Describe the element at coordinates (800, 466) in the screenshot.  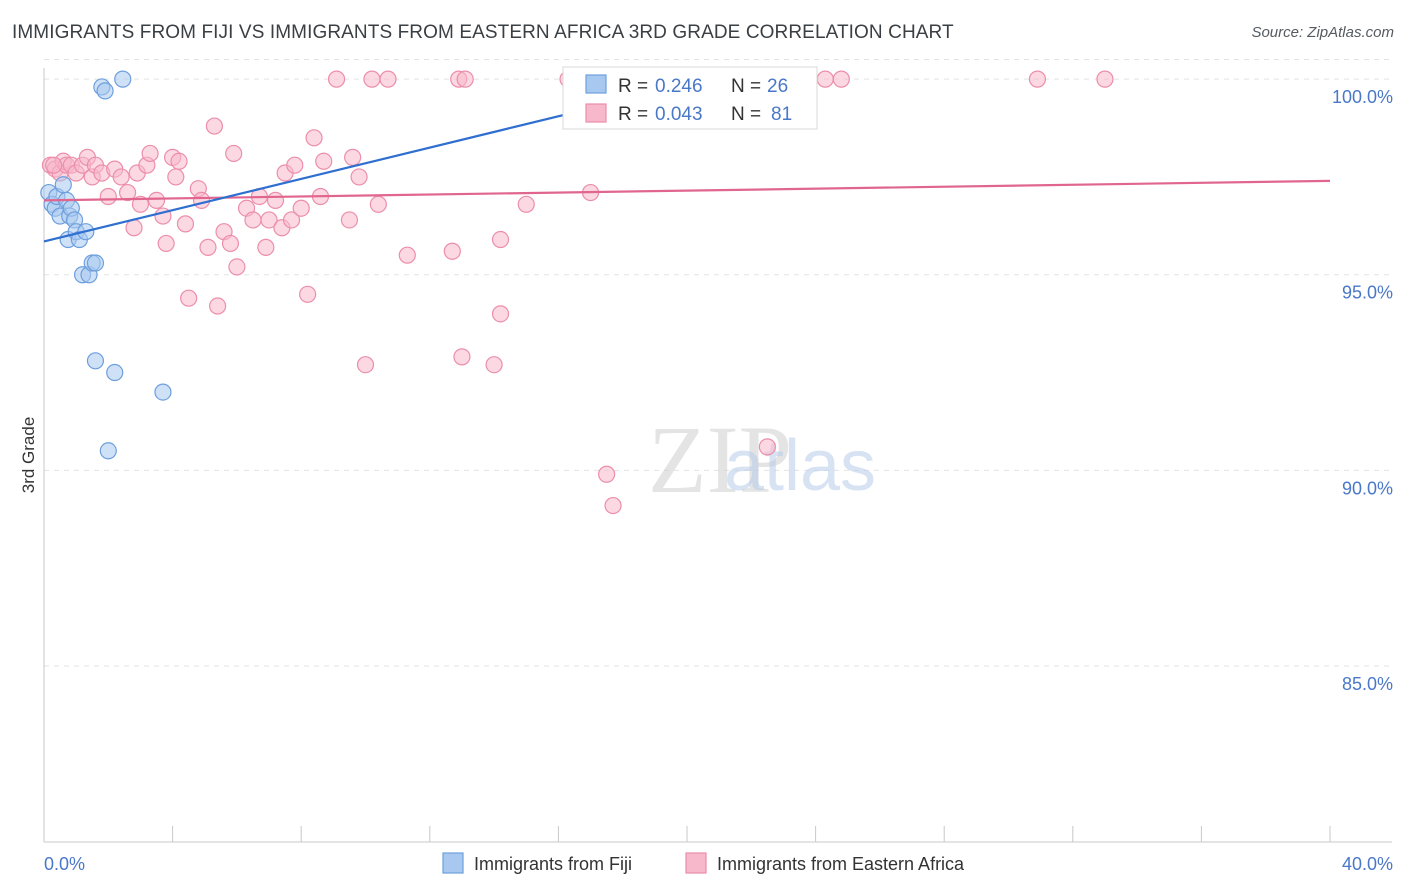
I see `watermark-atlas: atlas` at that location.